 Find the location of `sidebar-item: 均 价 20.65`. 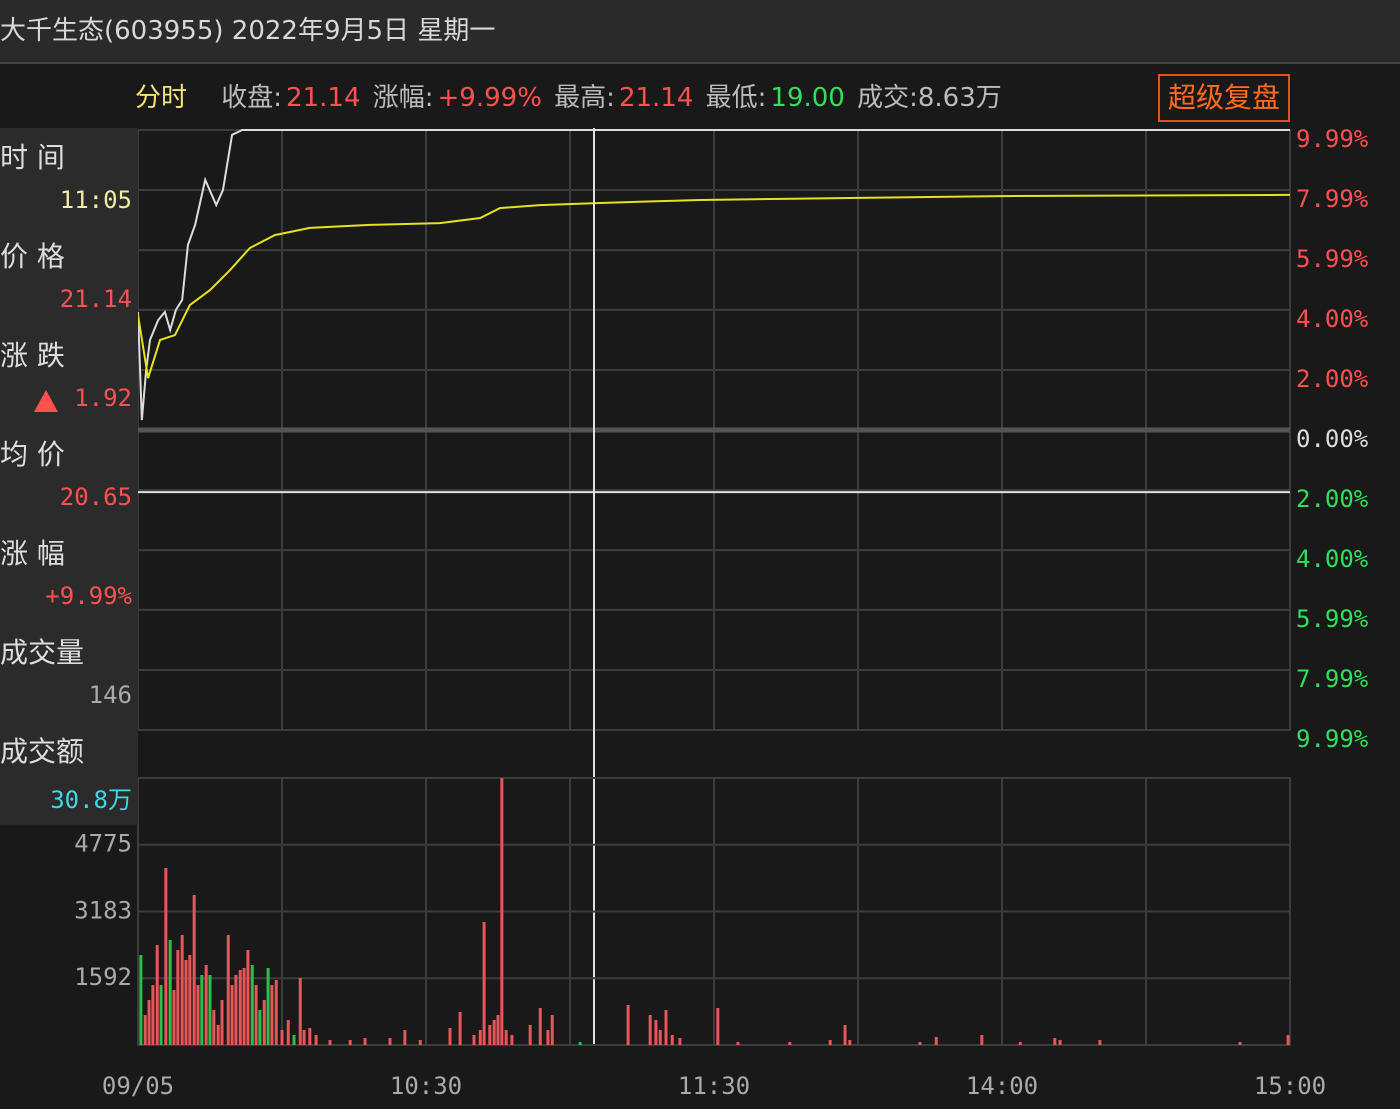

sidebar-item: 均 价 20.65 is located at coordinates (69, 474).